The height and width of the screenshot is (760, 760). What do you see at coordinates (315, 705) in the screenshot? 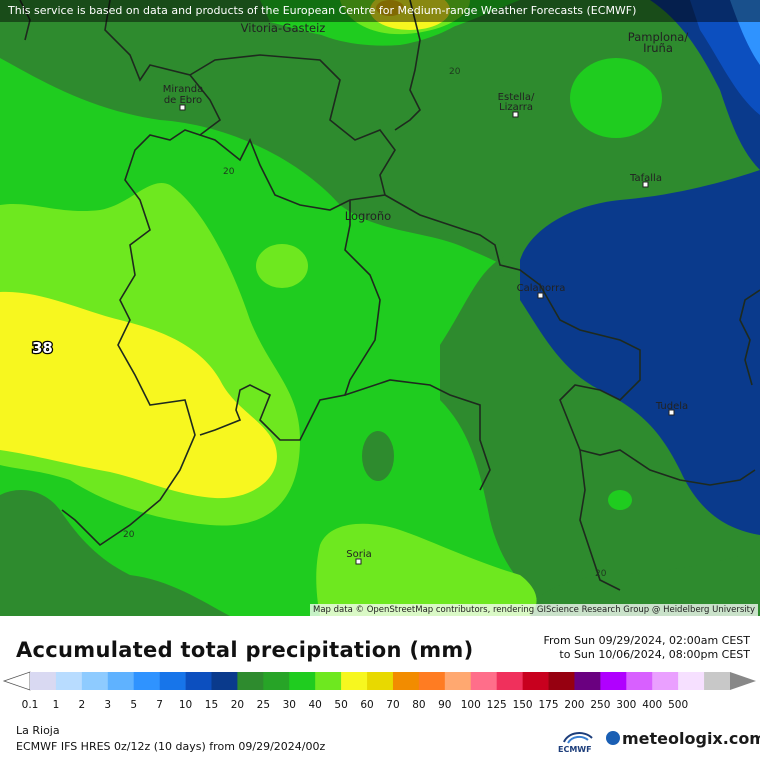
I see `legend-tick-label: 40` at bounding box center [315, 705].